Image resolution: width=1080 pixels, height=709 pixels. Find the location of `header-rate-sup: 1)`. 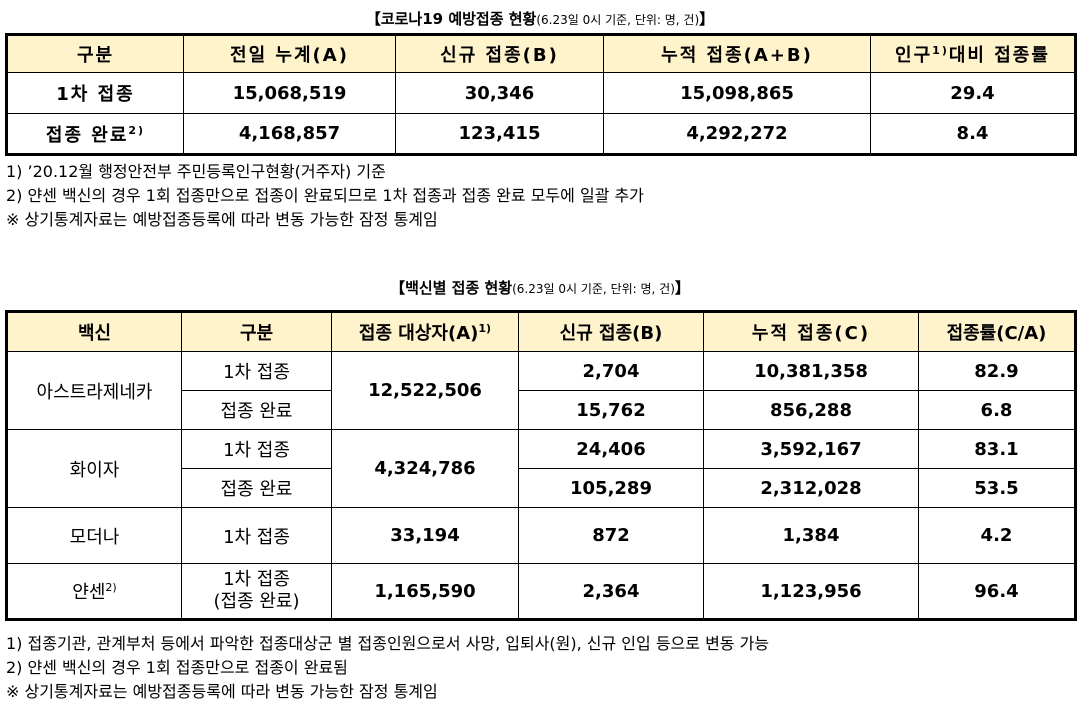

header-rate-sup: 1) is located at coordinates (940, 50).